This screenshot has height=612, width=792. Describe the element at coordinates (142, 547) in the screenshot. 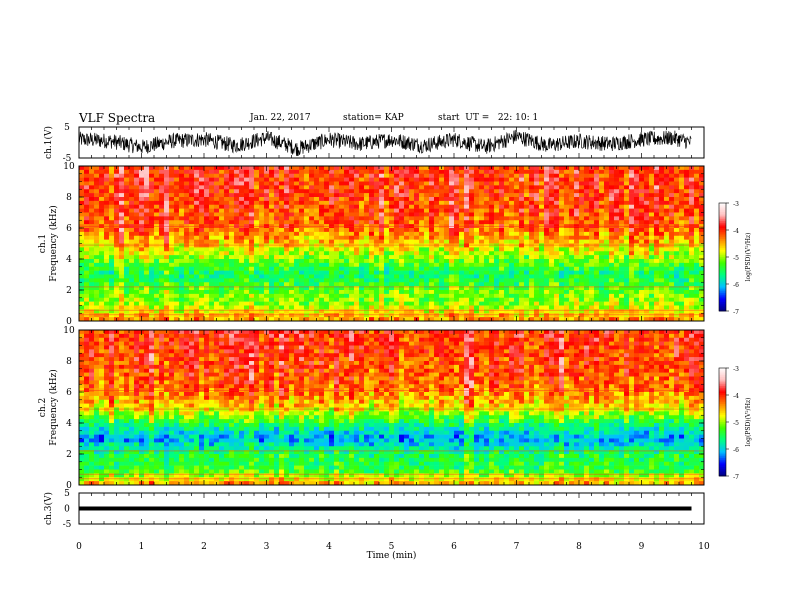

I see `x-tick-label: 1` at that location.